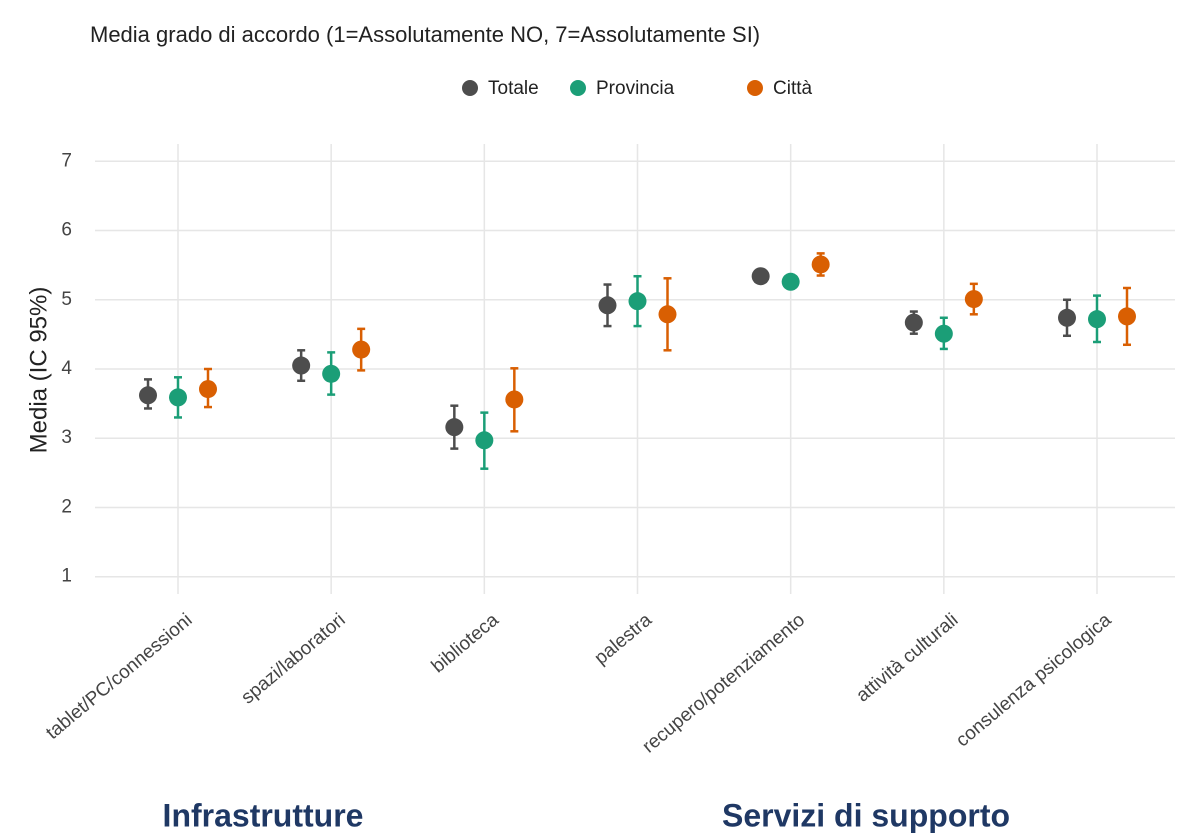 The image size is (1183, 837). What do you see at coordinates (635, 88) in the screenshot?
I see `legend-label: Provincia` at bounding box center [635, 88].